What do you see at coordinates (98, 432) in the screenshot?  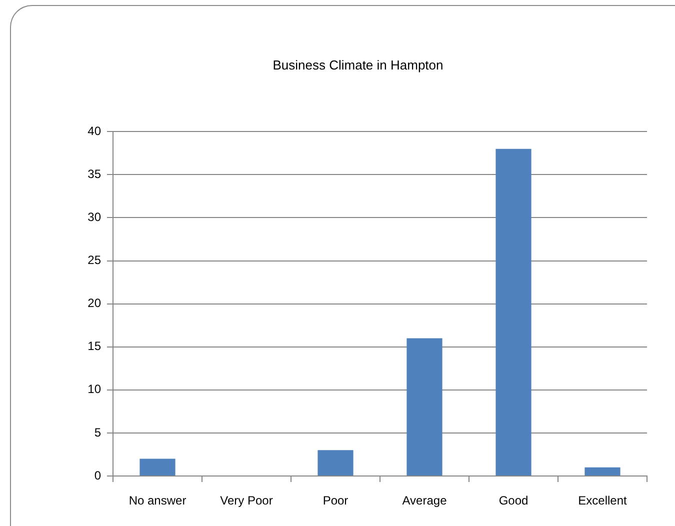 I see `y-tick-label: 5` at bounding box center [98, 432].